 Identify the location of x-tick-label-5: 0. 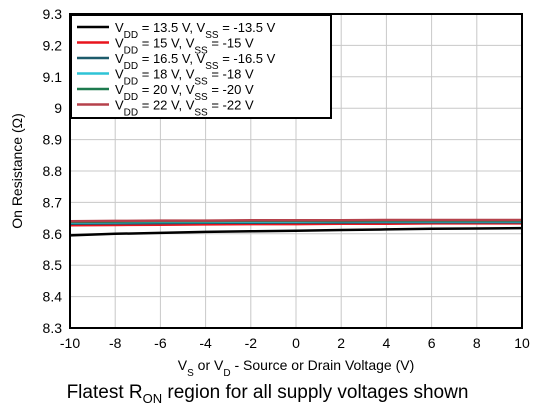
(296, 343).